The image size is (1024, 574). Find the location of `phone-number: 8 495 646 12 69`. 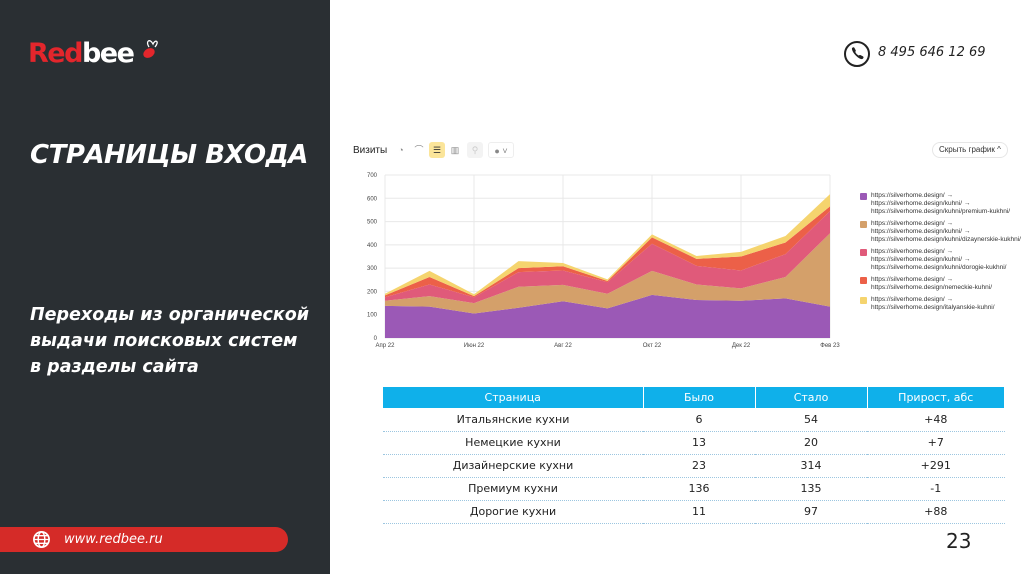

phone-number: 8 495 646 12 69 is located at coordinates (932, 52).